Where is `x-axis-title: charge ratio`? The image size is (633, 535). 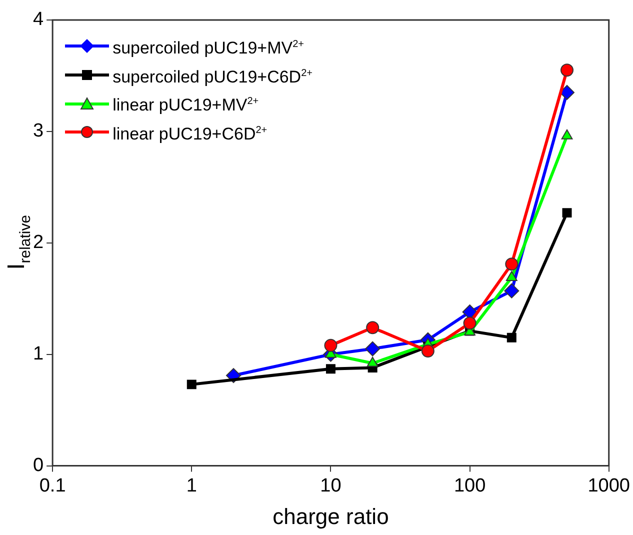 x-axis-title: charge ratio is located at coordinates (330, 516).